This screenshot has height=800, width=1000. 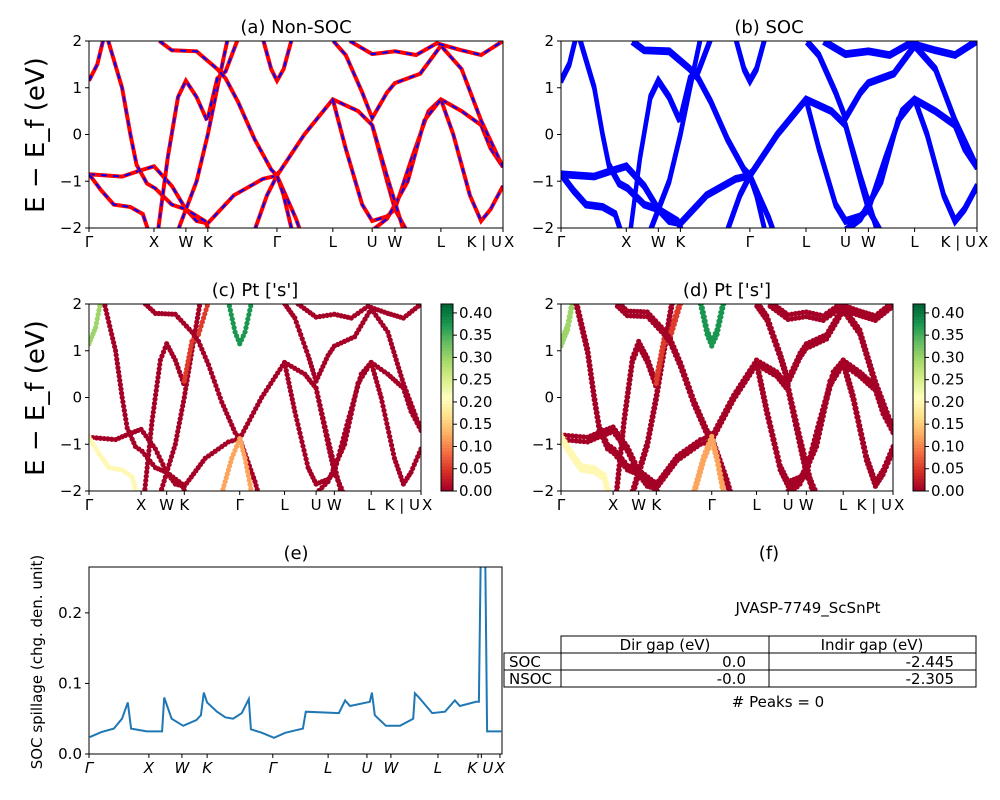 I want to click on y-tick-label: 1, so click(x=77, y=88).